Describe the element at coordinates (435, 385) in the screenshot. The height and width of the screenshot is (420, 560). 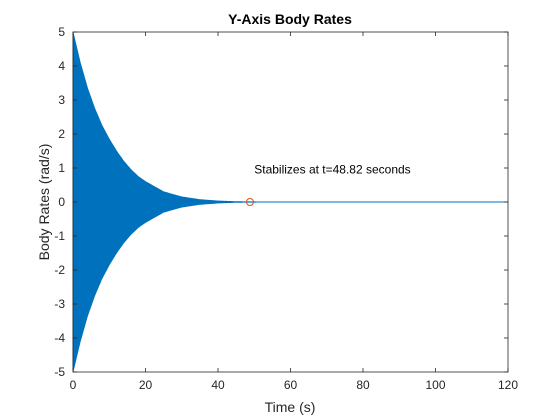
I see `x-tick-label: 100` at that location.